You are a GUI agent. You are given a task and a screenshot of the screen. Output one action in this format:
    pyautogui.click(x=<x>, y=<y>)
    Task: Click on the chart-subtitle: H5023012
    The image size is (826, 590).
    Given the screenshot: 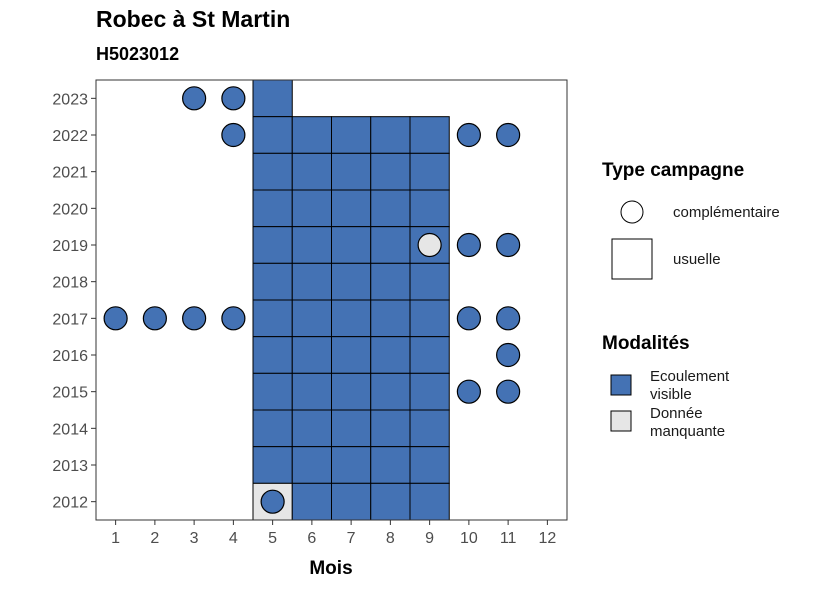 What is the action you would take?
    pyautogui.click(x=138, y=54)
    